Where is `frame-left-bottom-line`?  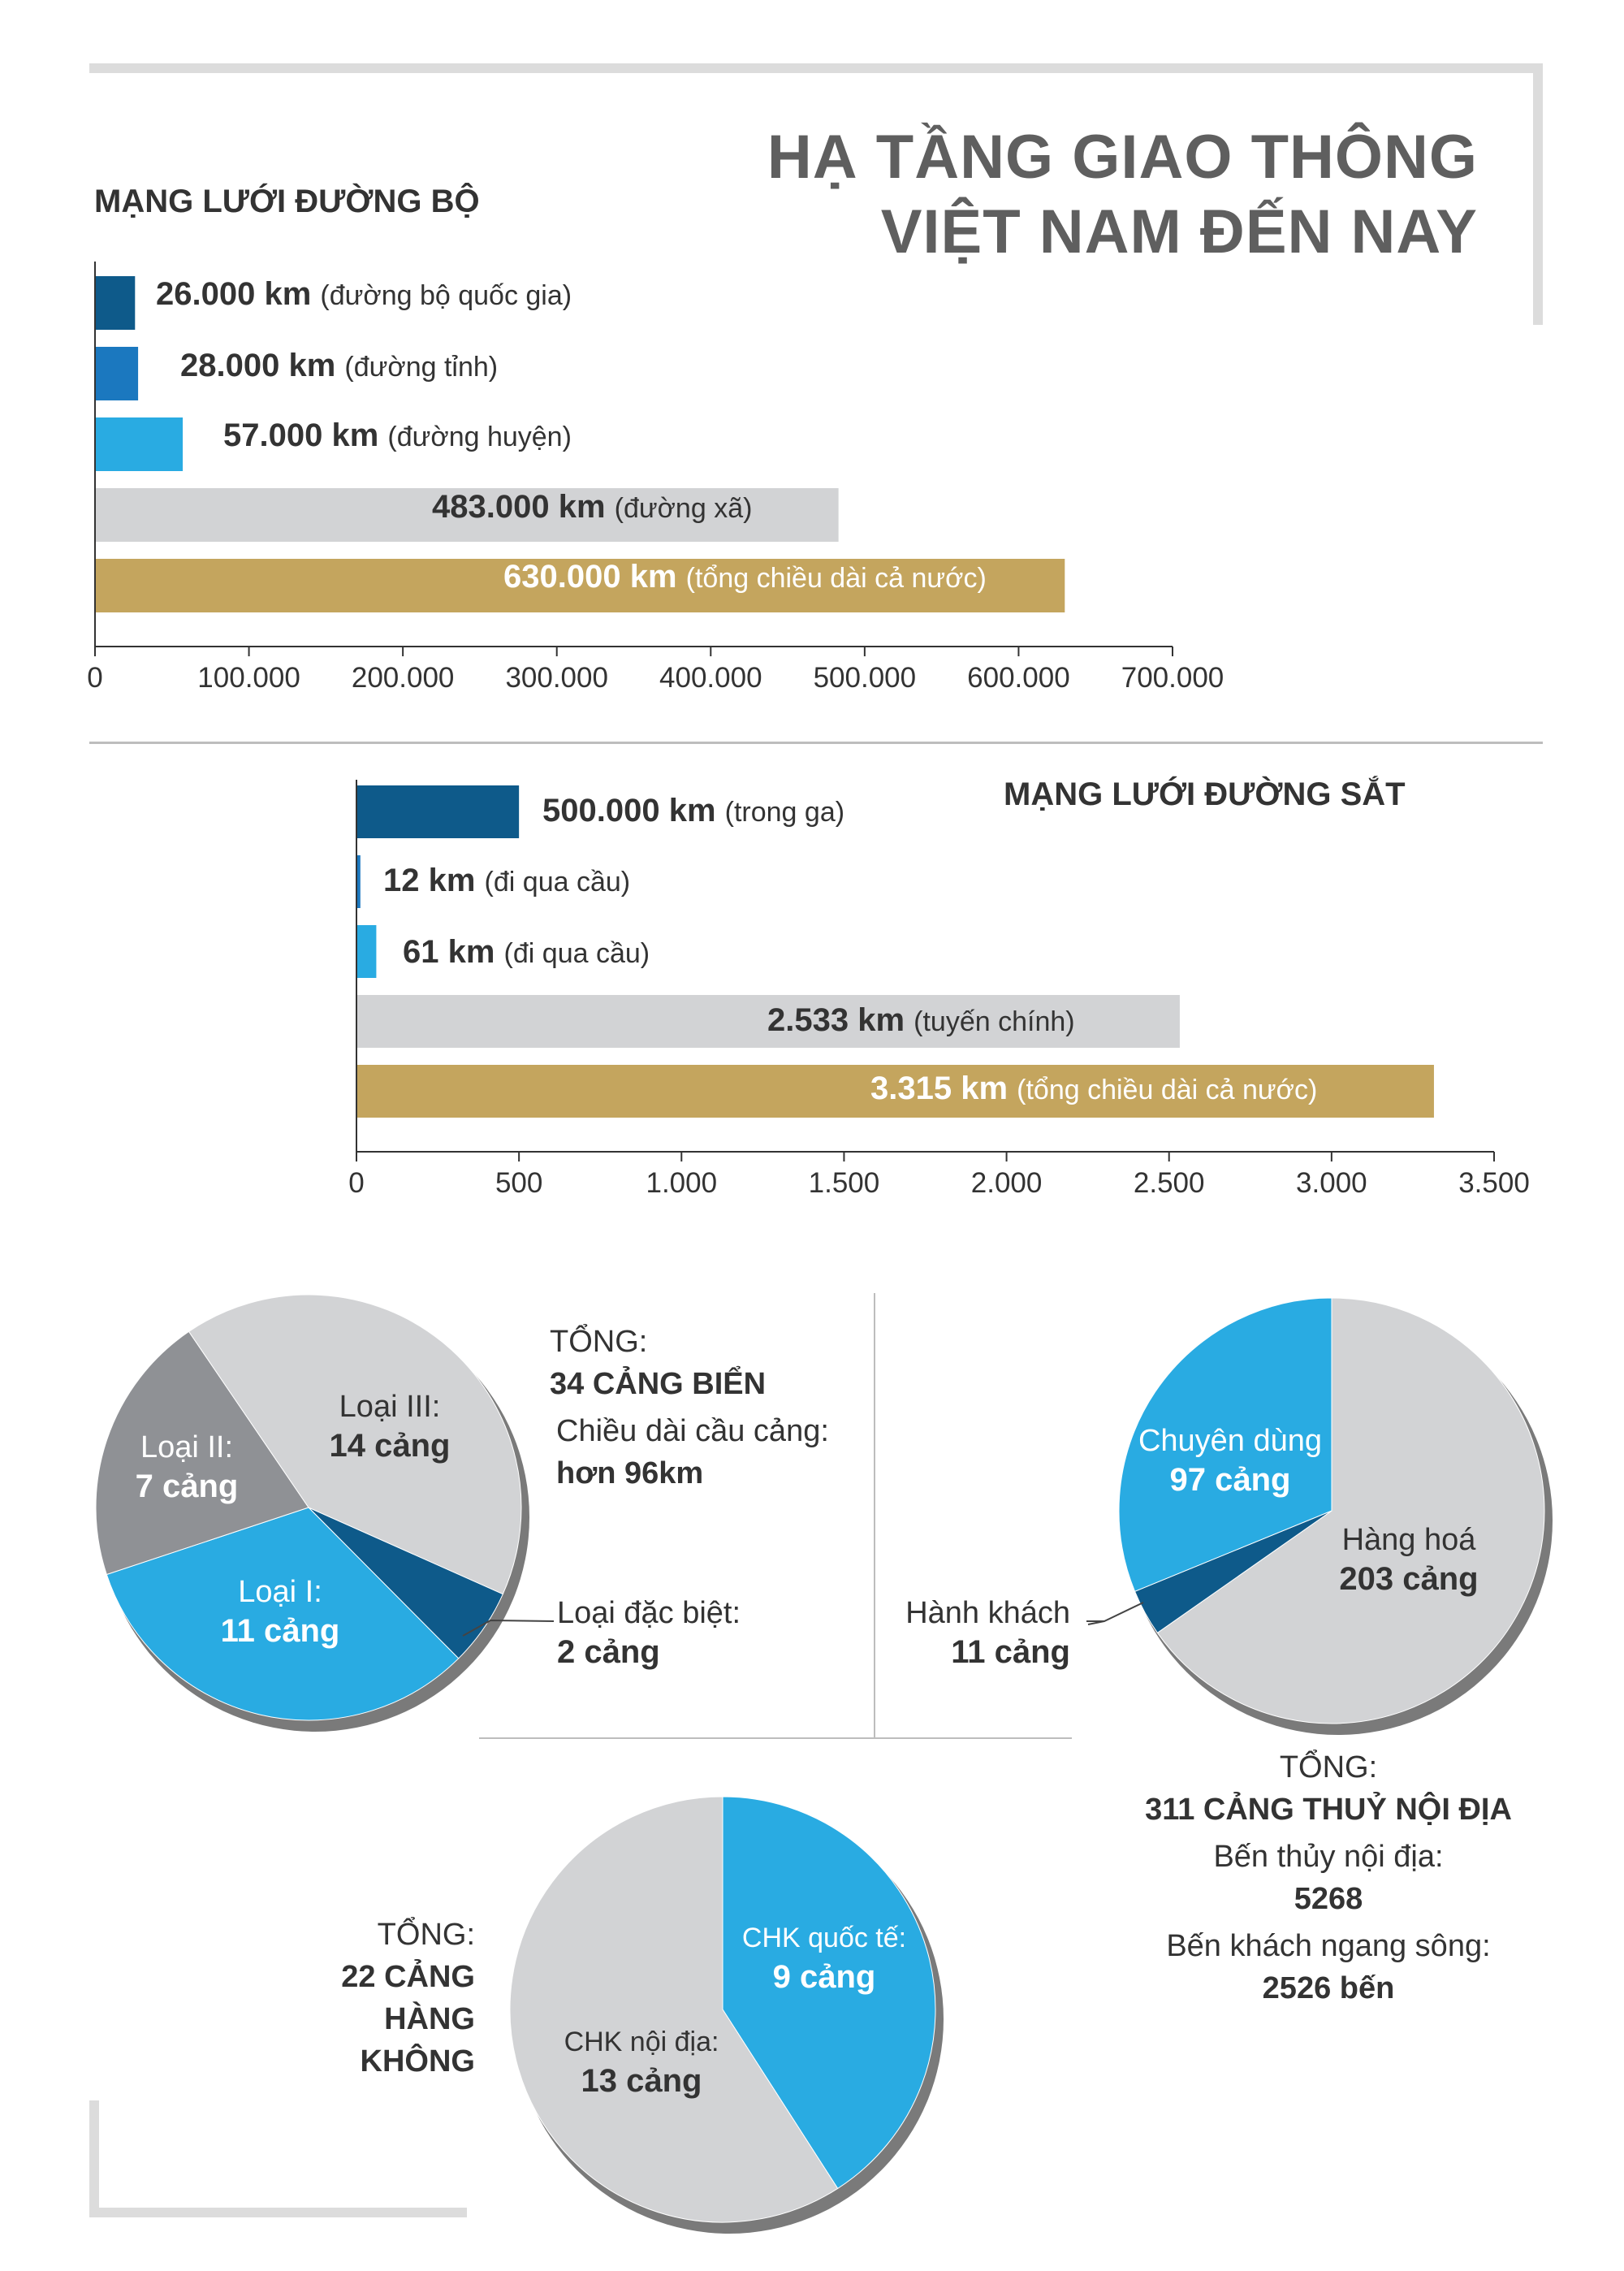 frame-left-bottom-line is located at coordinates (94, 2159).